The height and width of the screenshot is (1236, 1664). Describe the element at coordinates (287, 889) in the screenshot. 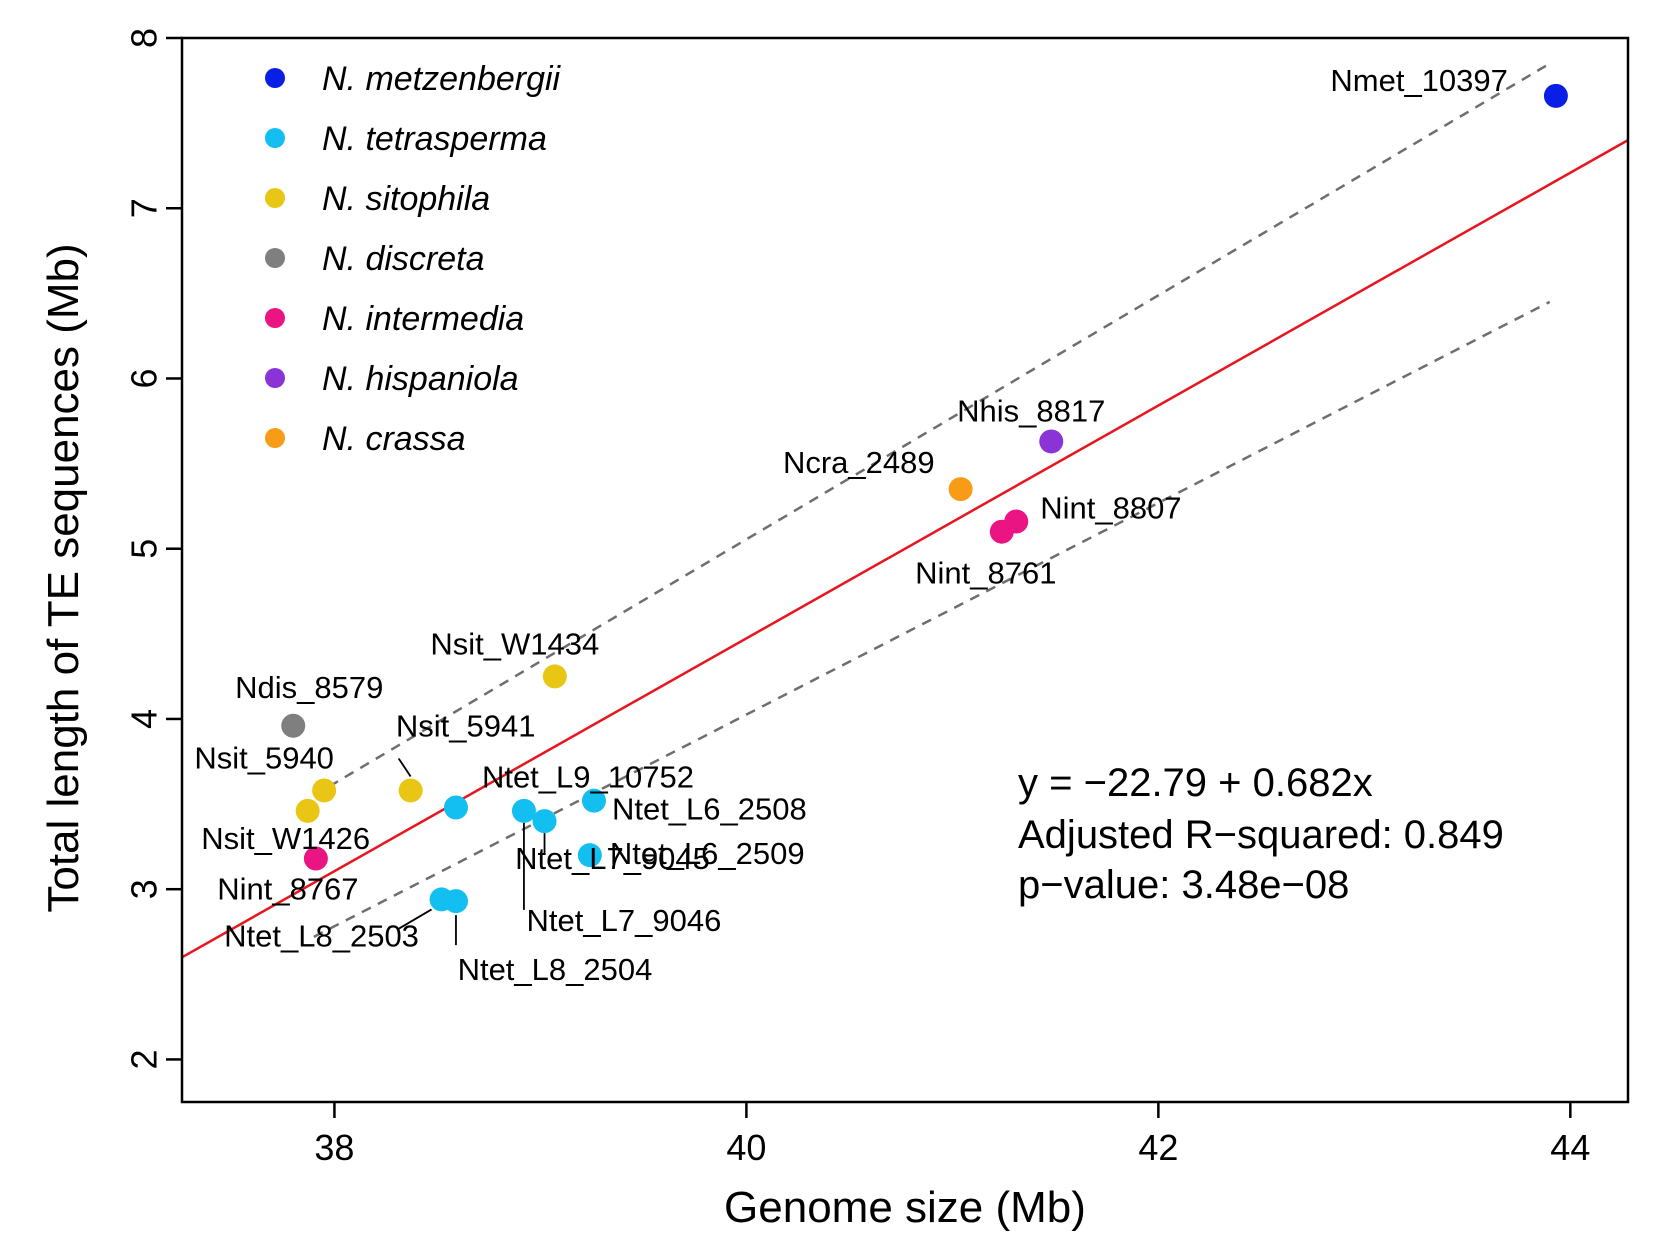

I see `point-label: Nint_8767` at that location.